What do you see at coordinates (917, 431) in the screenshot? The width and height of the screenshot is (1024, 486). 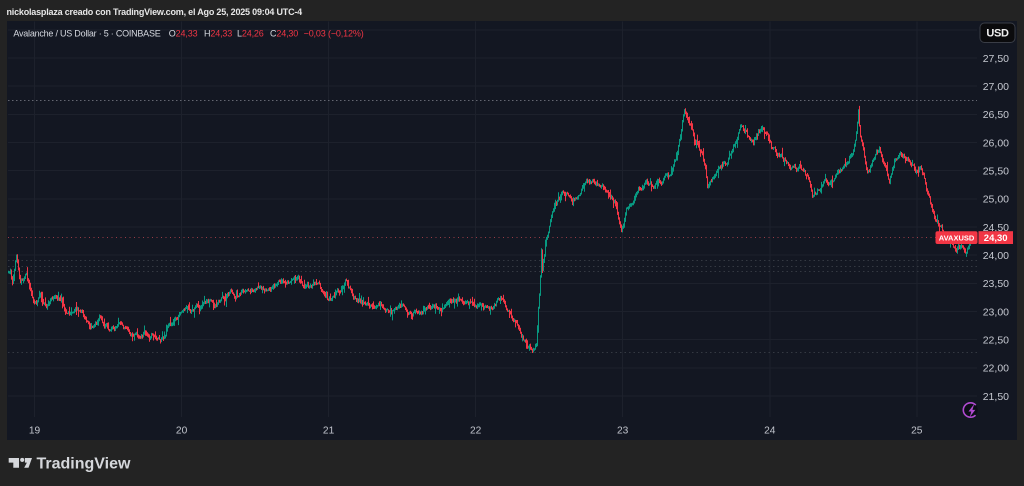 I see `svg-text: 25` at bounding box center [917, 431].